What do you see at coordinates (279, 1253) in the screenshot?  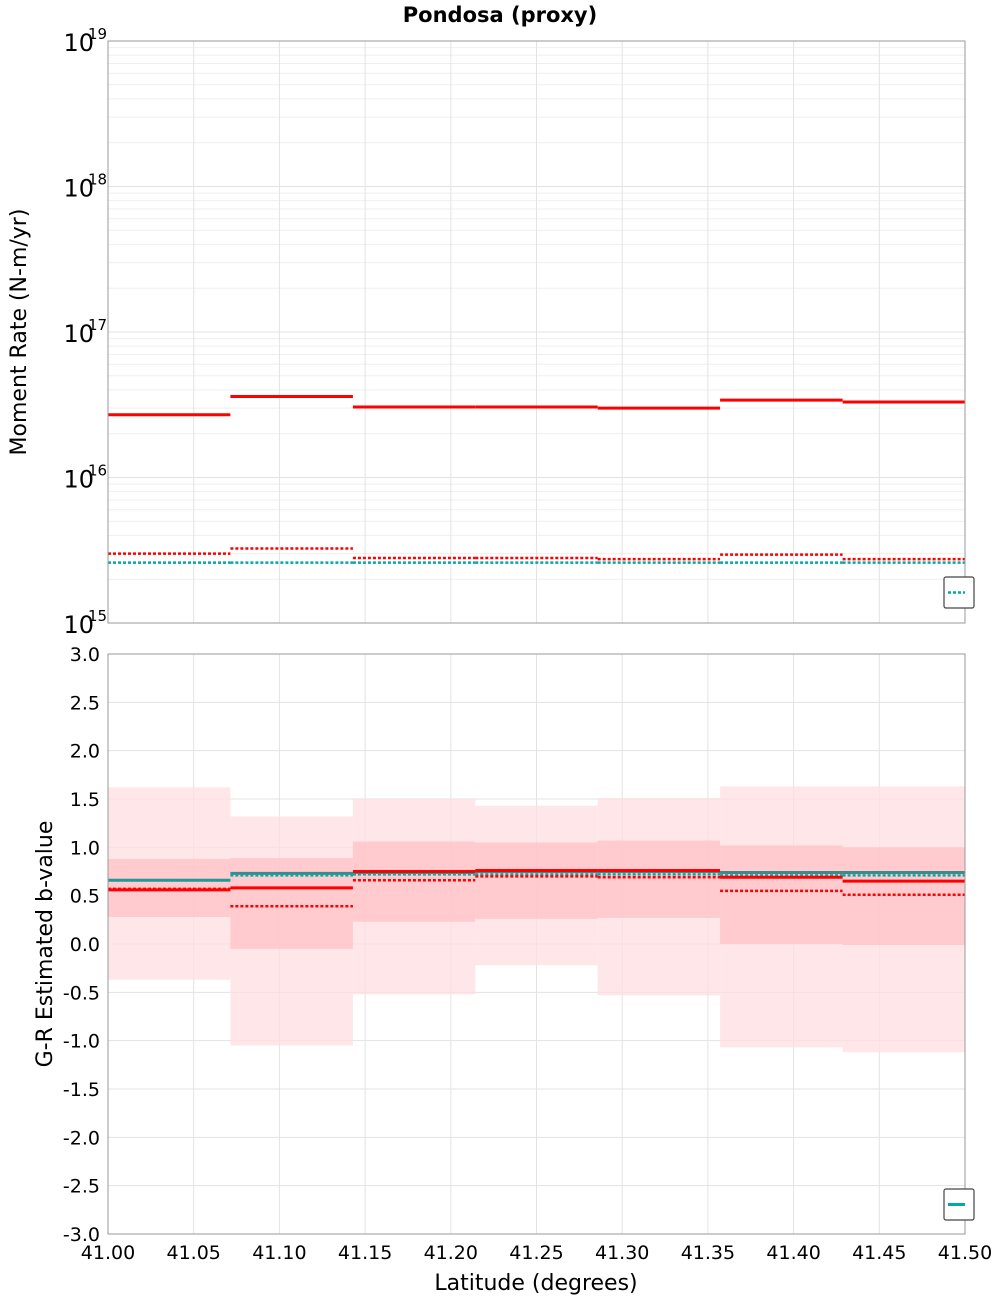 I see `x-tick-label: 41.10` at bounding box center [279, 1253].